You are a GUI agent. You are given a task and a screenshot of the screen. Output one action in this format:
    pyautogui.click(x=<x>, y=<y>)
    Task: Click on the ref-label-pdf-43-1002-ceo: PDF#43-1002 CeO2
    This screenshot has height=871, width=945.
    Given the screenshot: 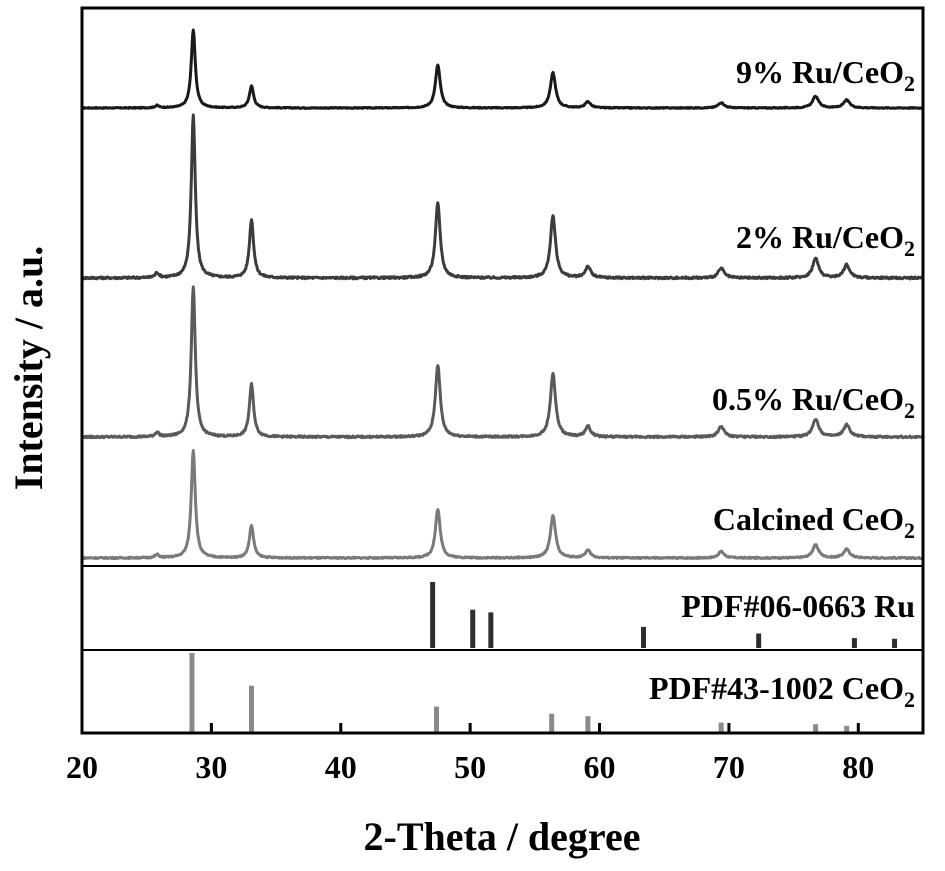 What is the action you would take?
    pyautogui.click(x=782, y=691)
    